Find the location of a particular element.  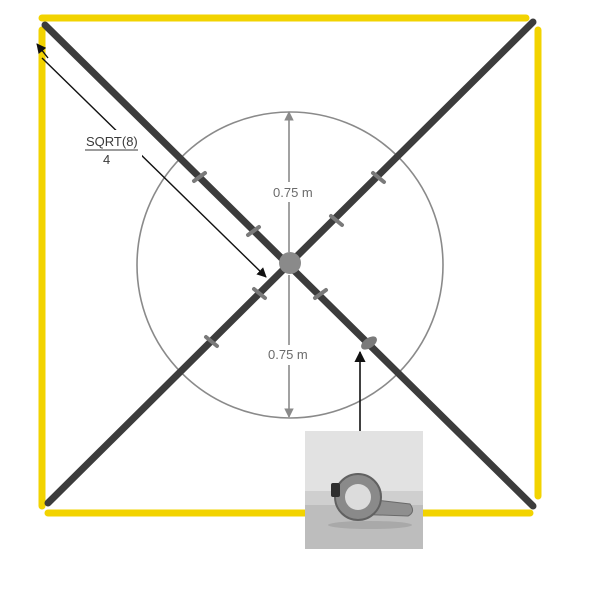

clamp-photo is located at coordinates (364, 490).